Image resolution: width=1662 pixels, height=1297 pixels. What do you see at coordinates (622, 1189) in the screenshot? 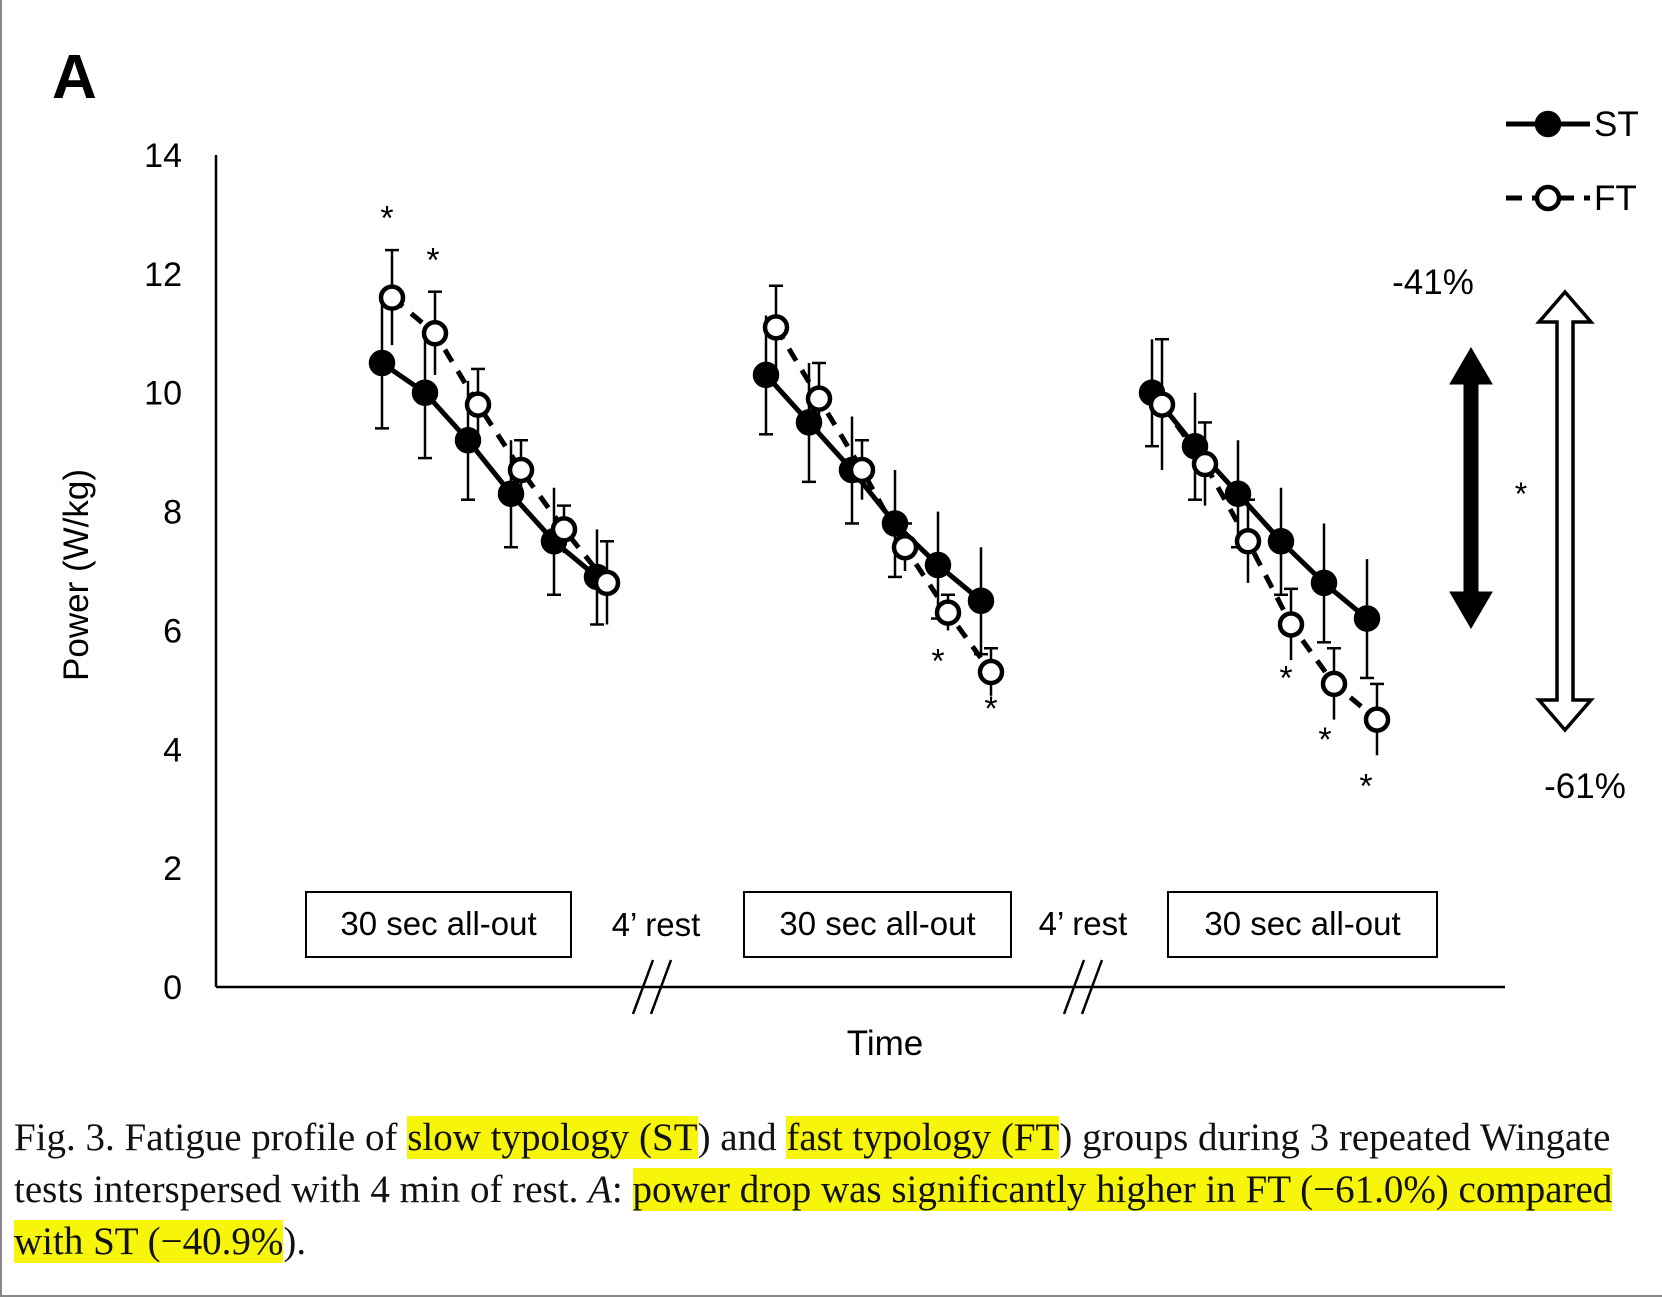
I see `caption-text: :` at bounding box center [622, 1189].